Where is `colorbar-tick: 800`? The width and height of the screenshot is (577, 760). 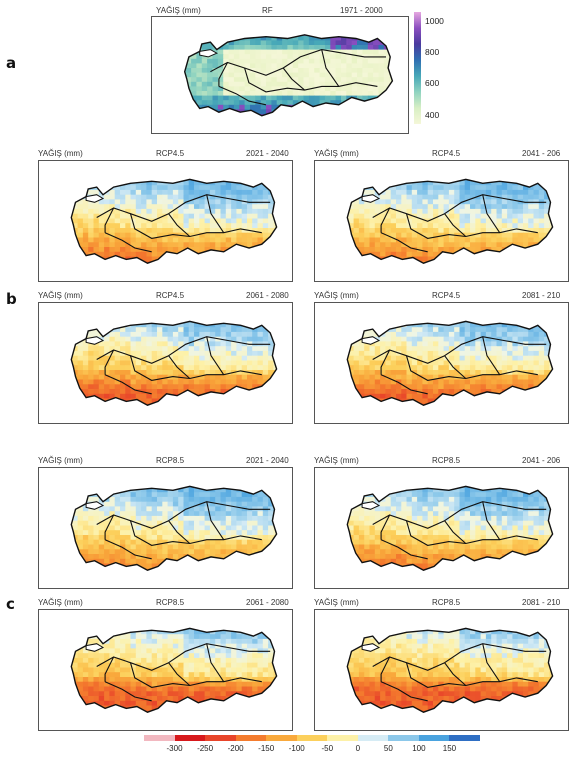
colorbar-tick: 800 is located at coordinates (432, 52).